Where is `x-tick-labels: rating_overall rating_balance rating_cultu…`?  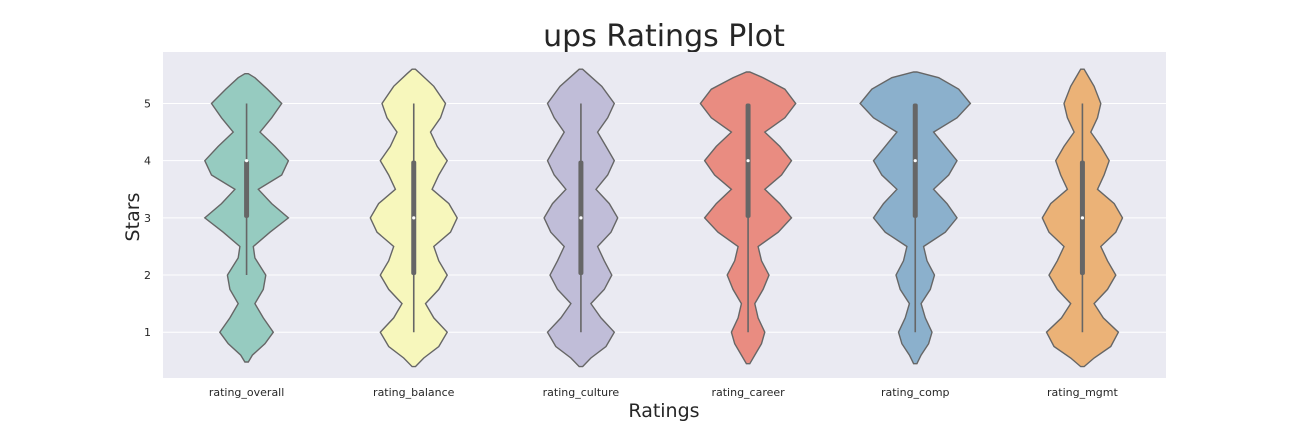
x-tick-labels: rating_overall rating_balance rating_cultu… is located at coordinates (664, 392).